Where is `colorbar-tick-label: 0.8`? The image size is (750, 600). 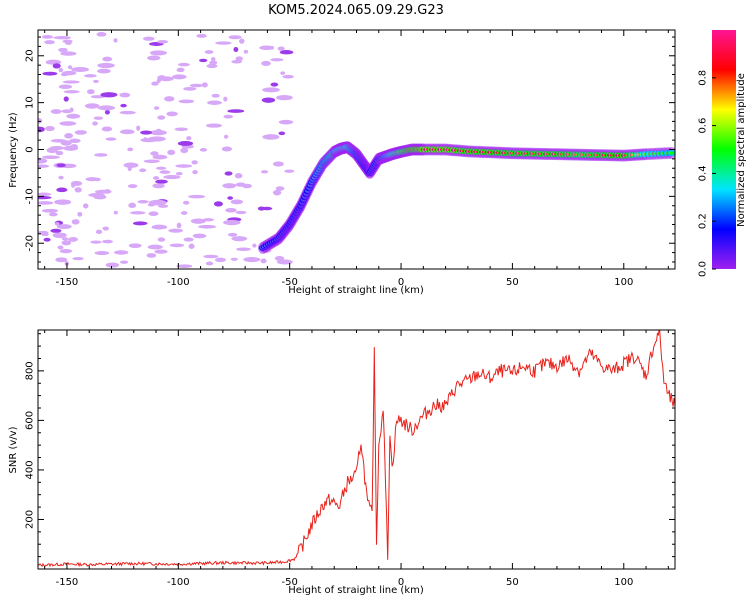 colorbar-tick-label: 0.8 is located at coordinates (703, 78).